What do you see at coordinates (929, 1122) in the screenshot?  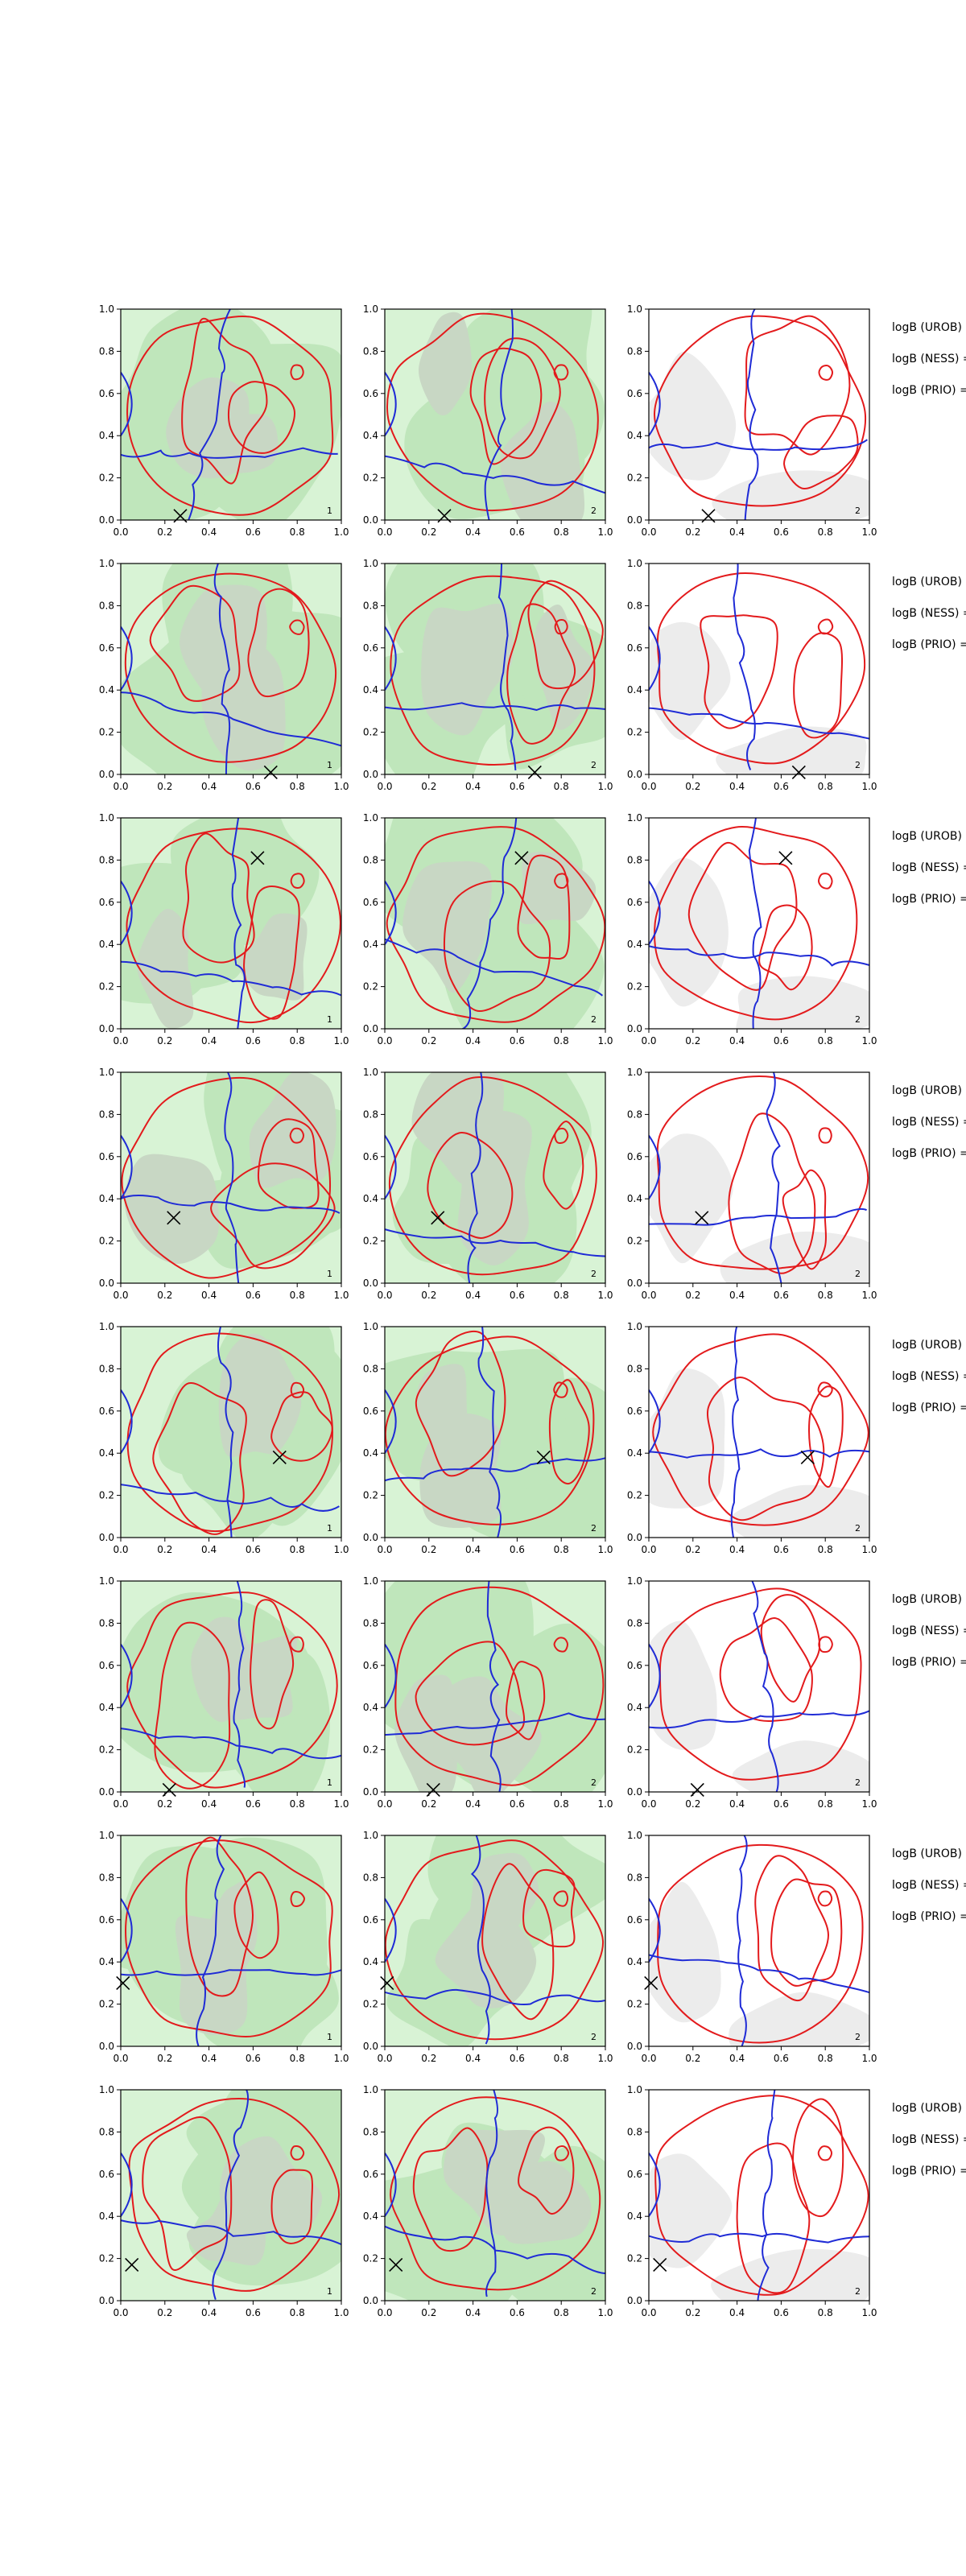 I see `logb-label-r4-2: logB (NESS) =` at bounding box center [929, 1122].